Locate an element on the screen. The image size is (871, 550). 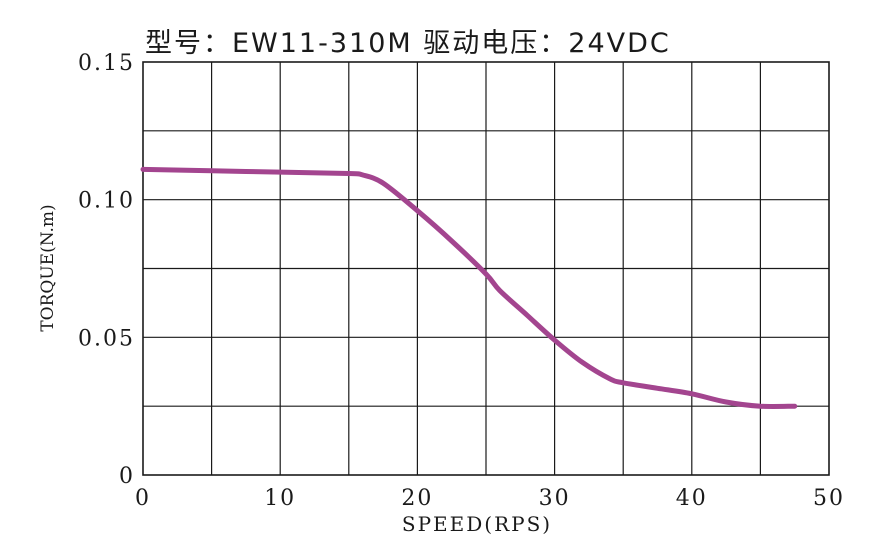
x-tick-label: 10 is located at coordinates (280, 498).